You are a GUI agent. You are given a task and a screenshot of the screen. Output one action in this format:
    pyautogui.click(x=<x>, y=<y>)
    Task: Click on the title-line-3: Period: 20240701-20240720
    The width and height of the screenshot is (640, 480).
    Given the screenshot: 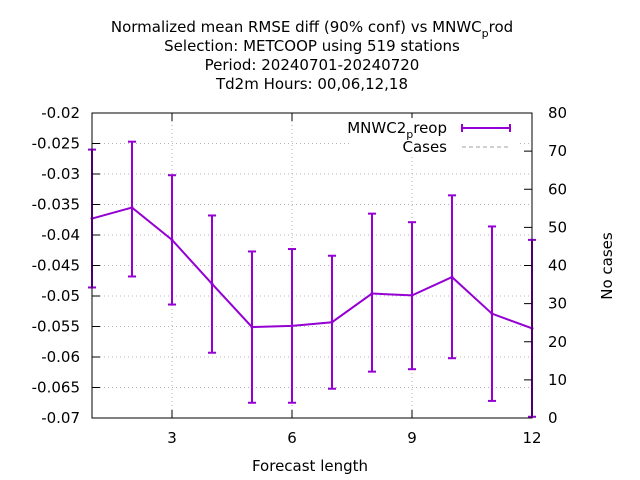 What is the action you would take?
    pyautogui.click(x=312, y=65)
    